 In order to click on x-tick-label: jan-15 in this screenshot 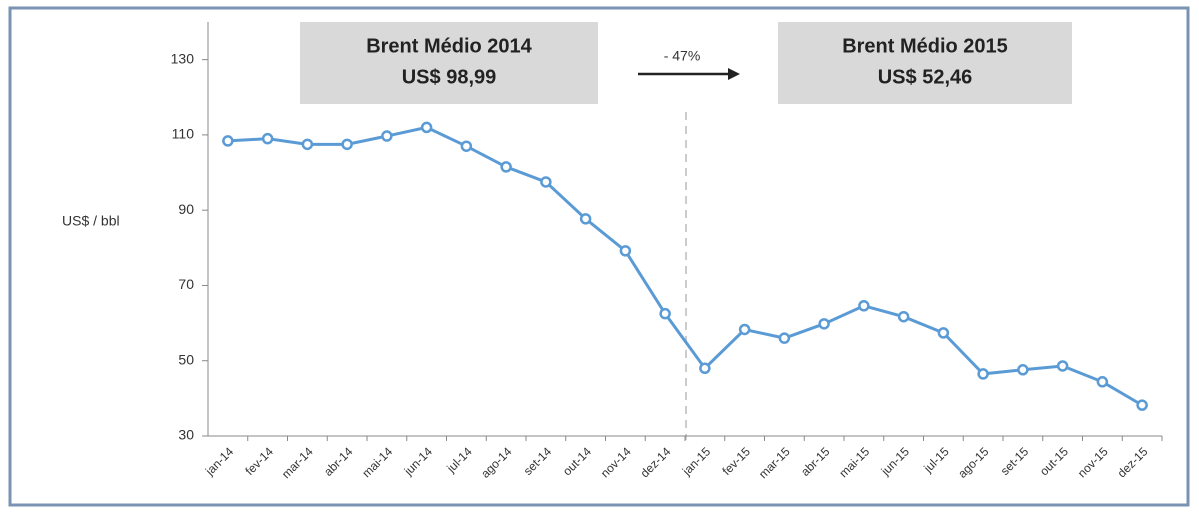, I will do `click(696, 461)`.